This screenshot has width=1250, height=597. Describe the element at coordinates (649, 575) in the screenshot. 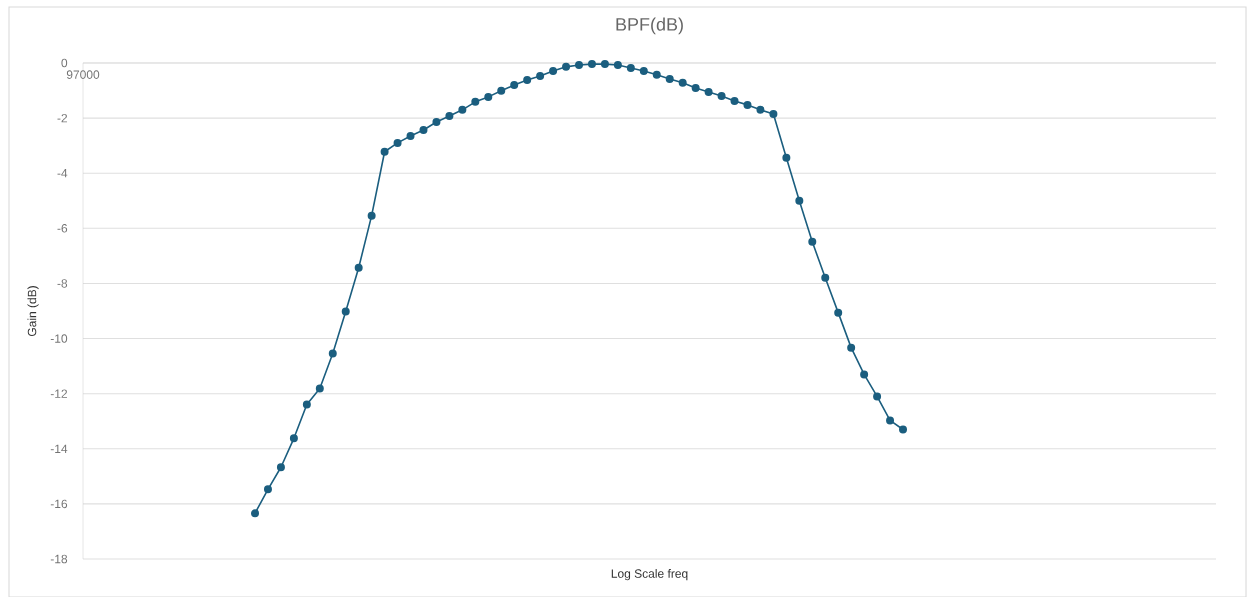

I see `x-axis-title: Log Scale freq` at that location.